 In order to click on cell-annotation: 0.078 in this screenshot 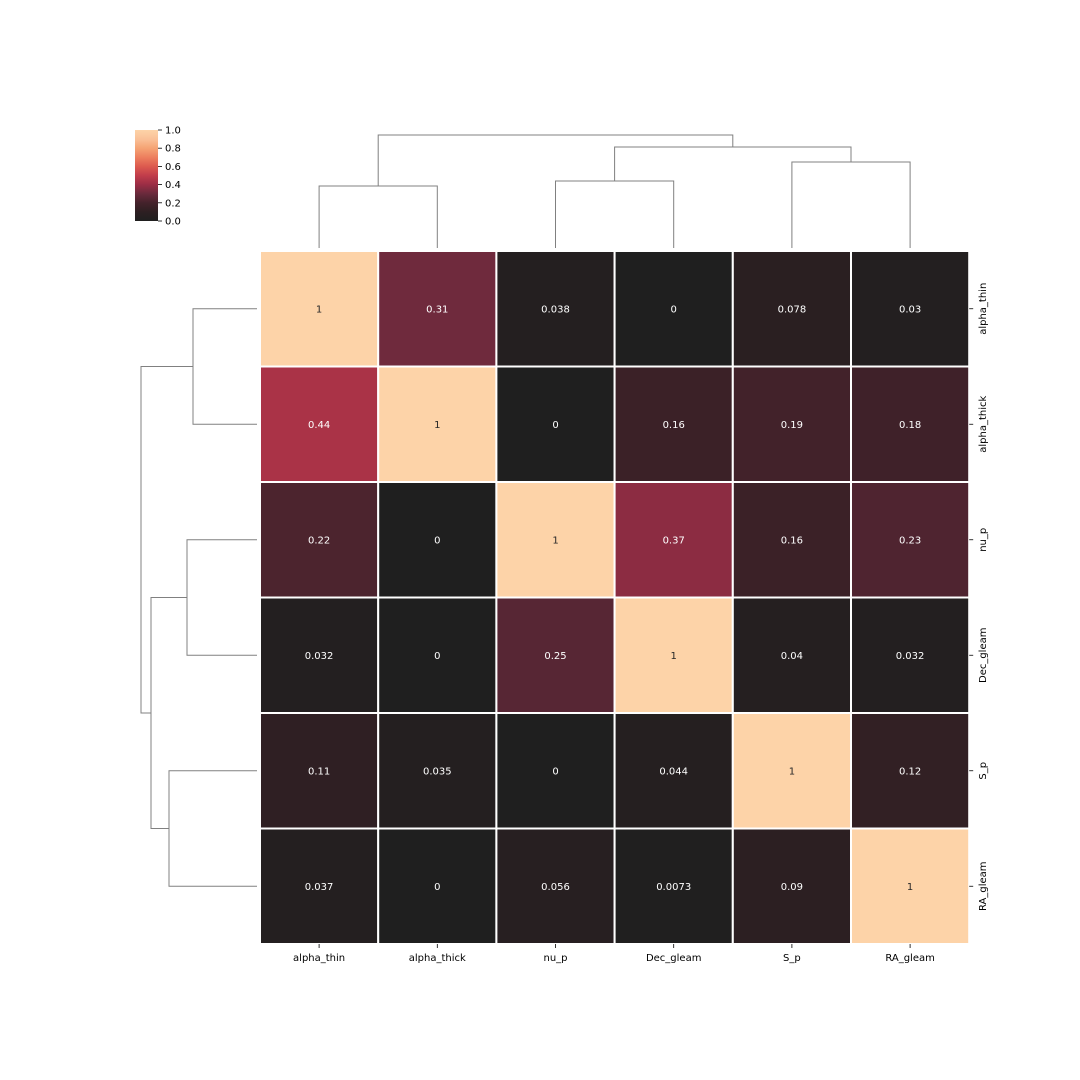, I will do `click(792, 309)`.